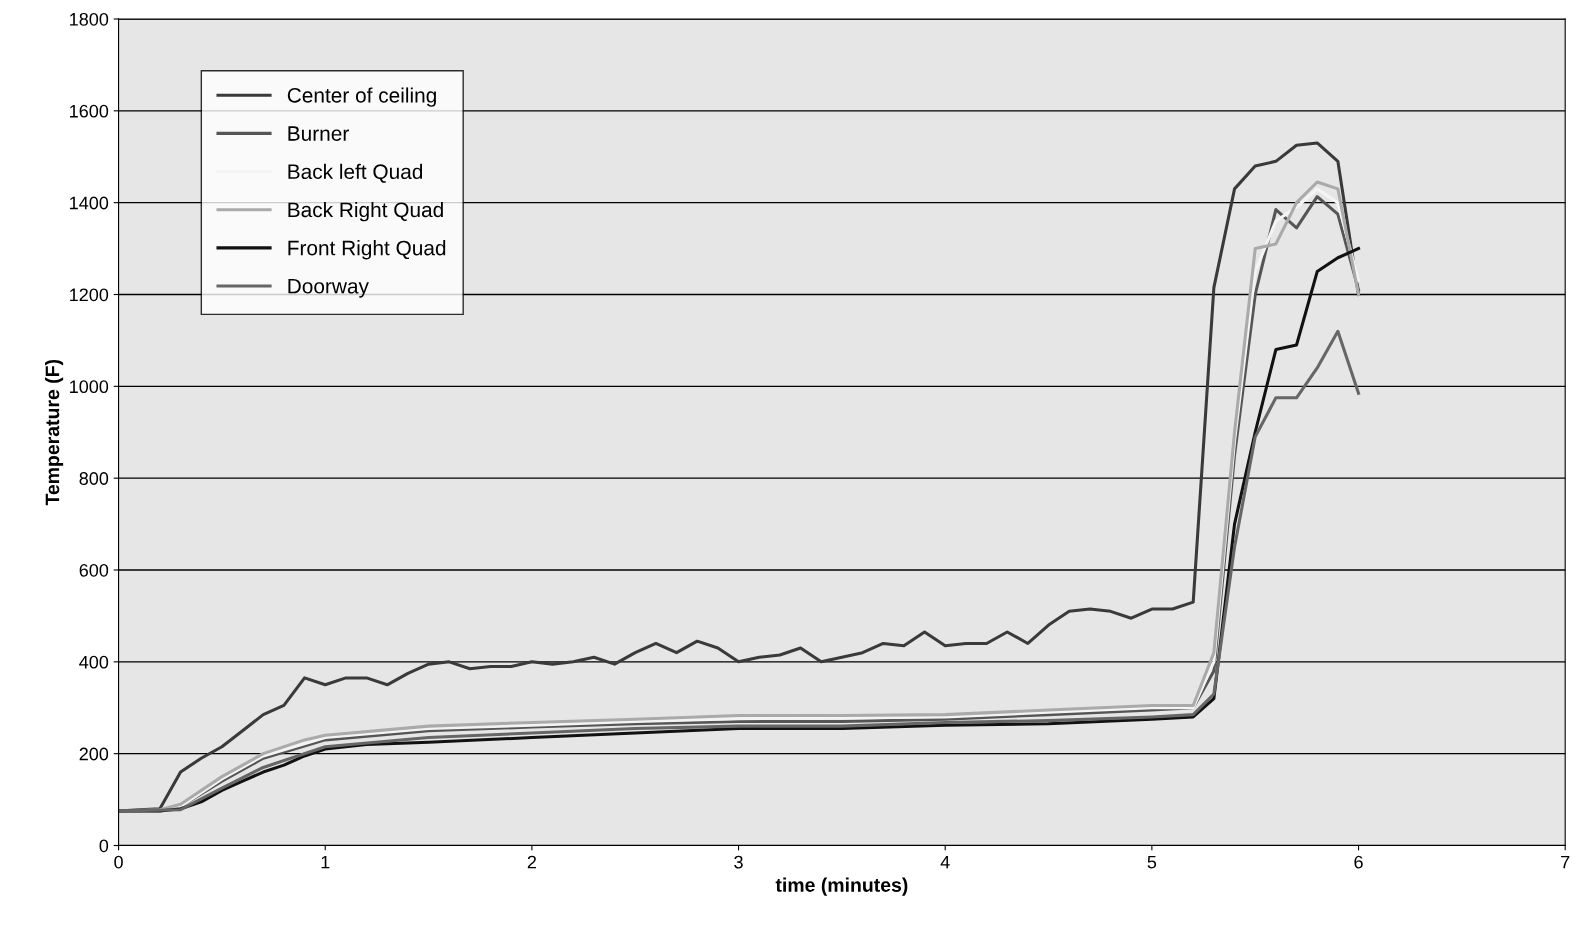 Image resolution: width=1581 pixels, height=950 pixels. Describe the element at coordinates (325, 862) in the screenshot. I see `x-tick-label: 1` at that location.